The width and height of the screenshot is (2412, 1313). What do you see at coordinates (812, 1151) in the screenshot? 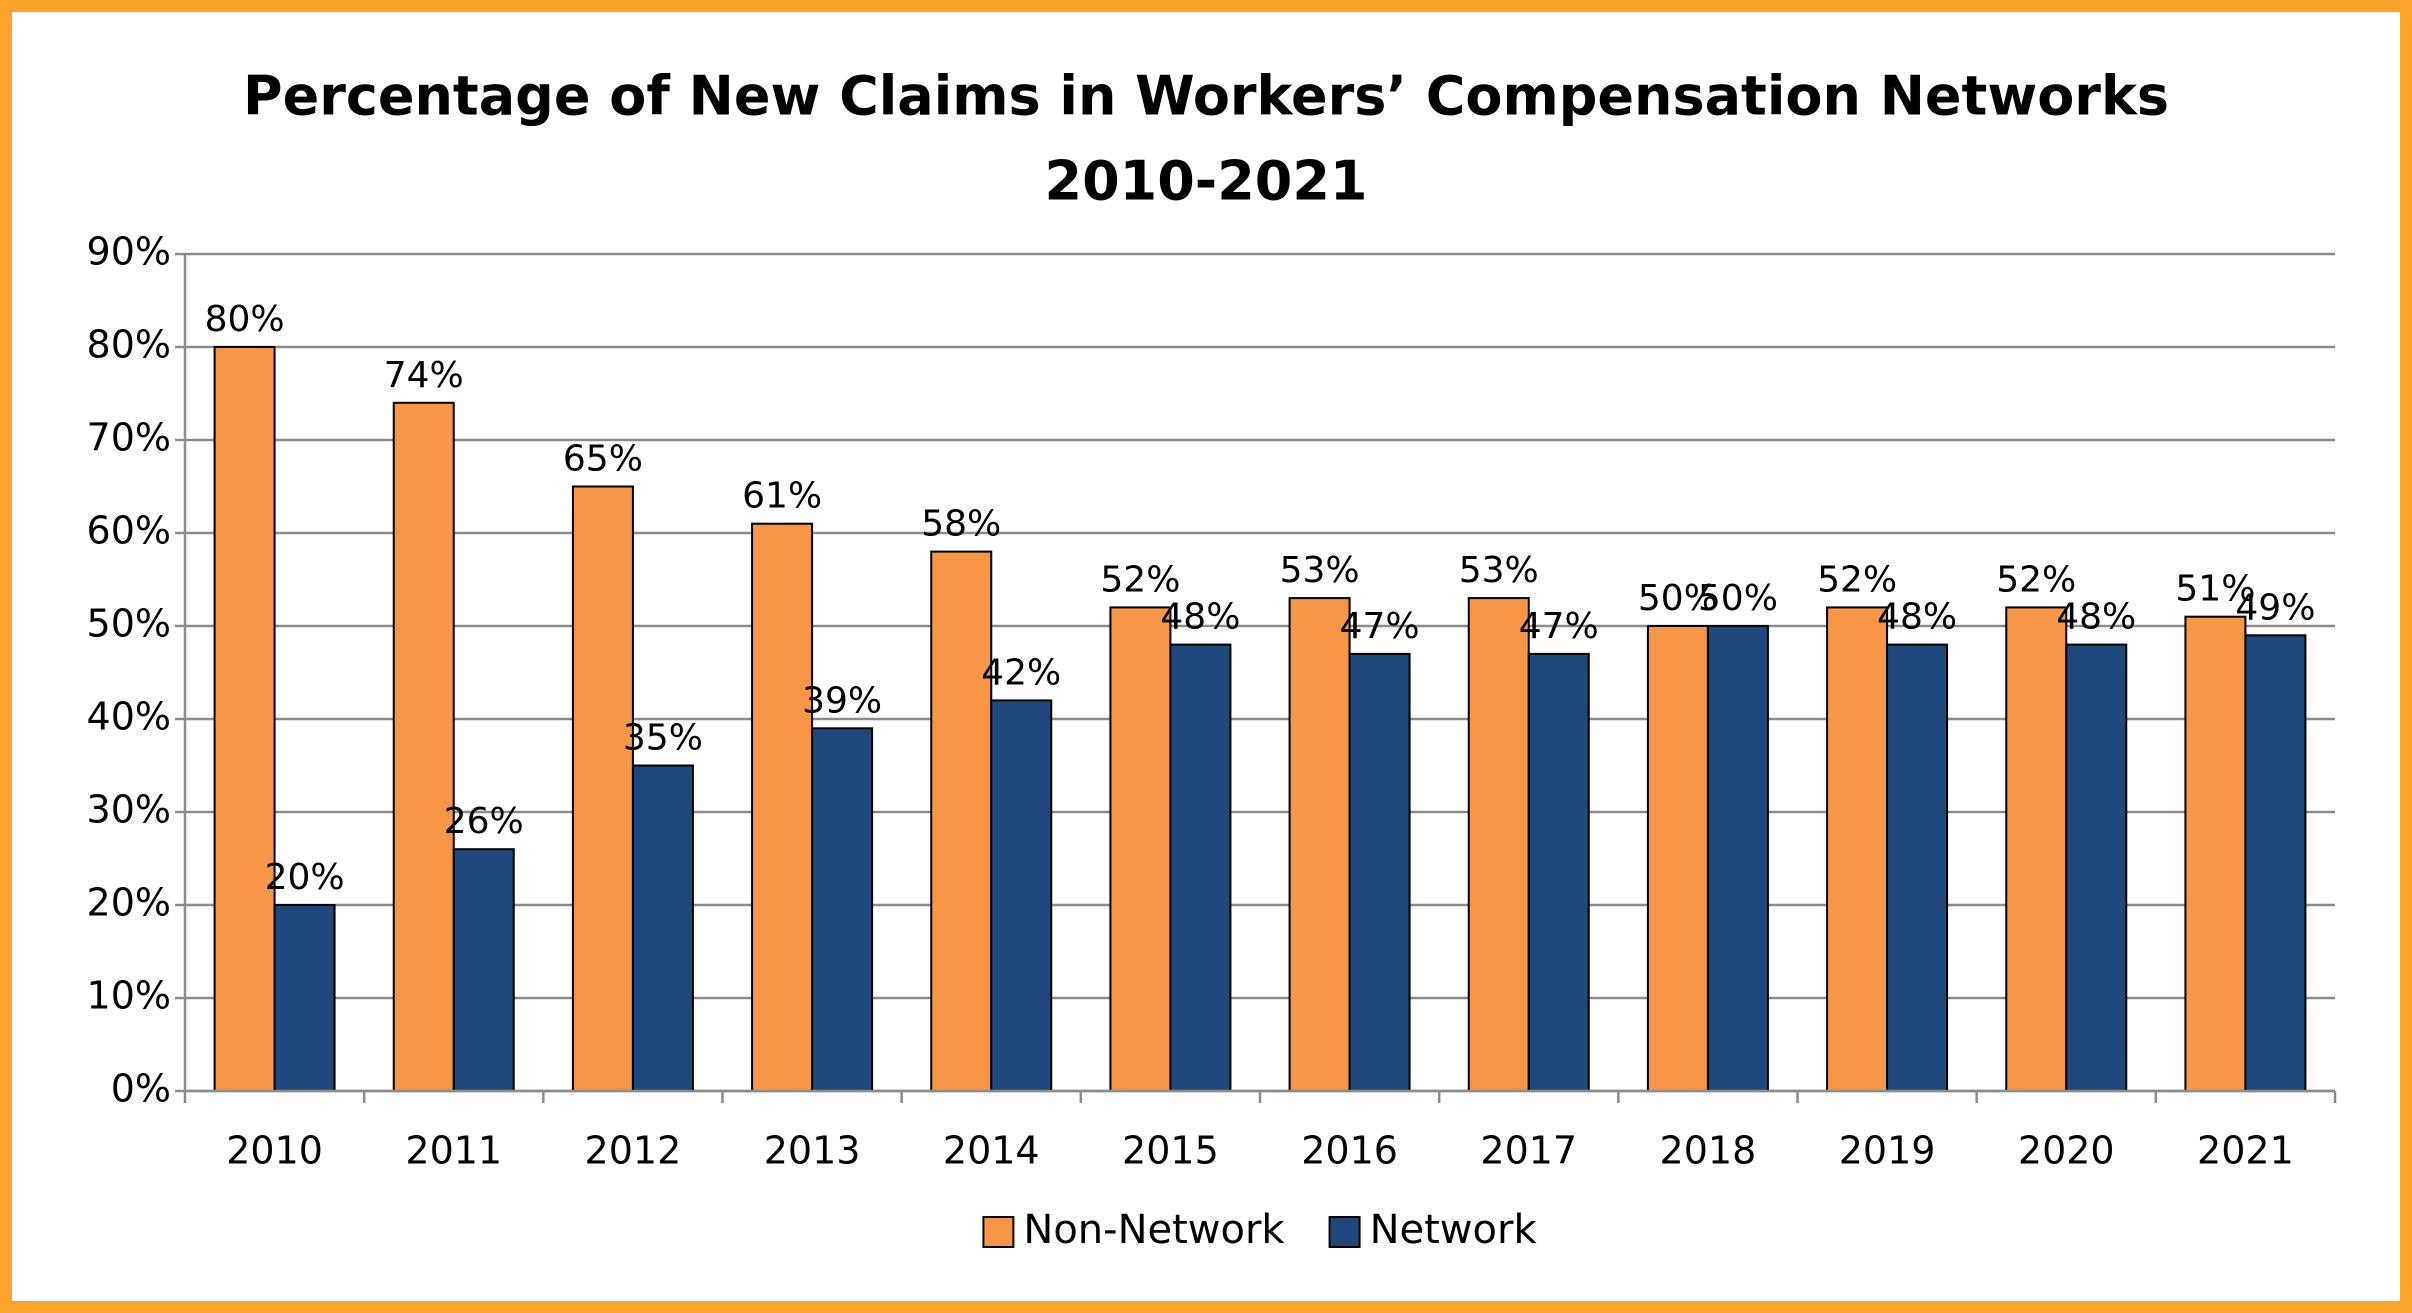
I see `x-tick-label: 2013` at bounding box center [812, 1151].